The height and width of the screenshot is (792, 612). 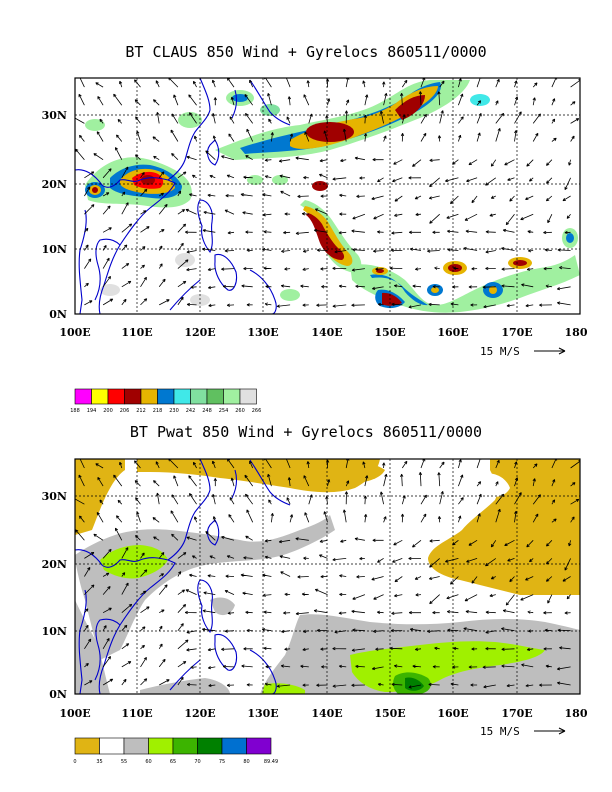 I want to click on svg-text: 30N, so click(x=54, y=496).